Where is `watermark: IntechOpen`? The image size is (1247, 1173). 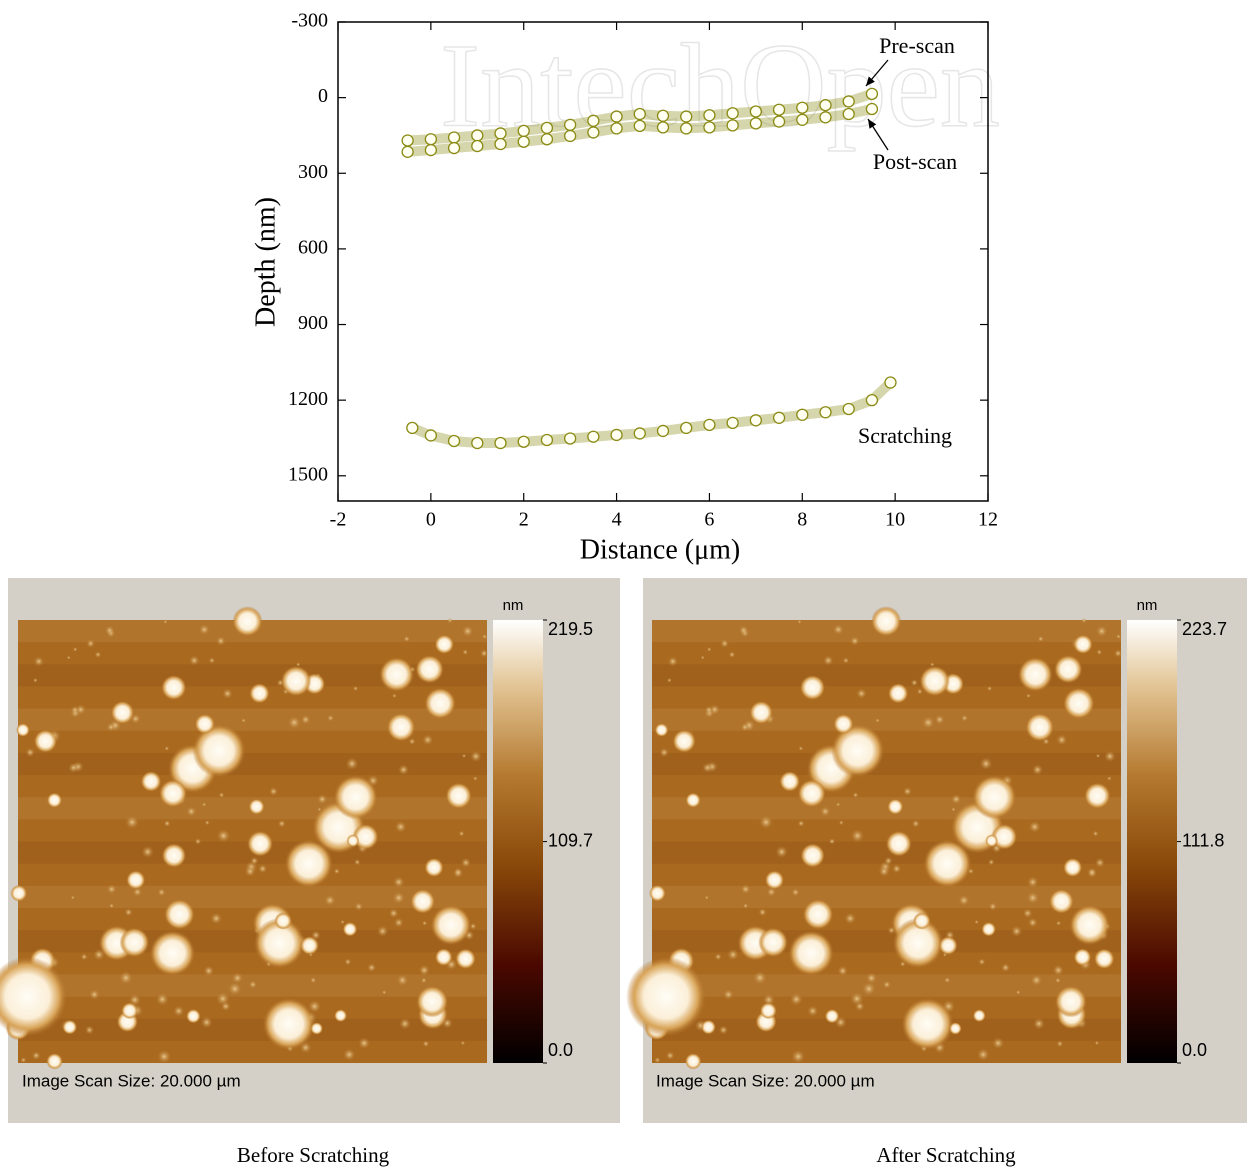
watermark: IntechOpen is located at coordinates (720, 85).